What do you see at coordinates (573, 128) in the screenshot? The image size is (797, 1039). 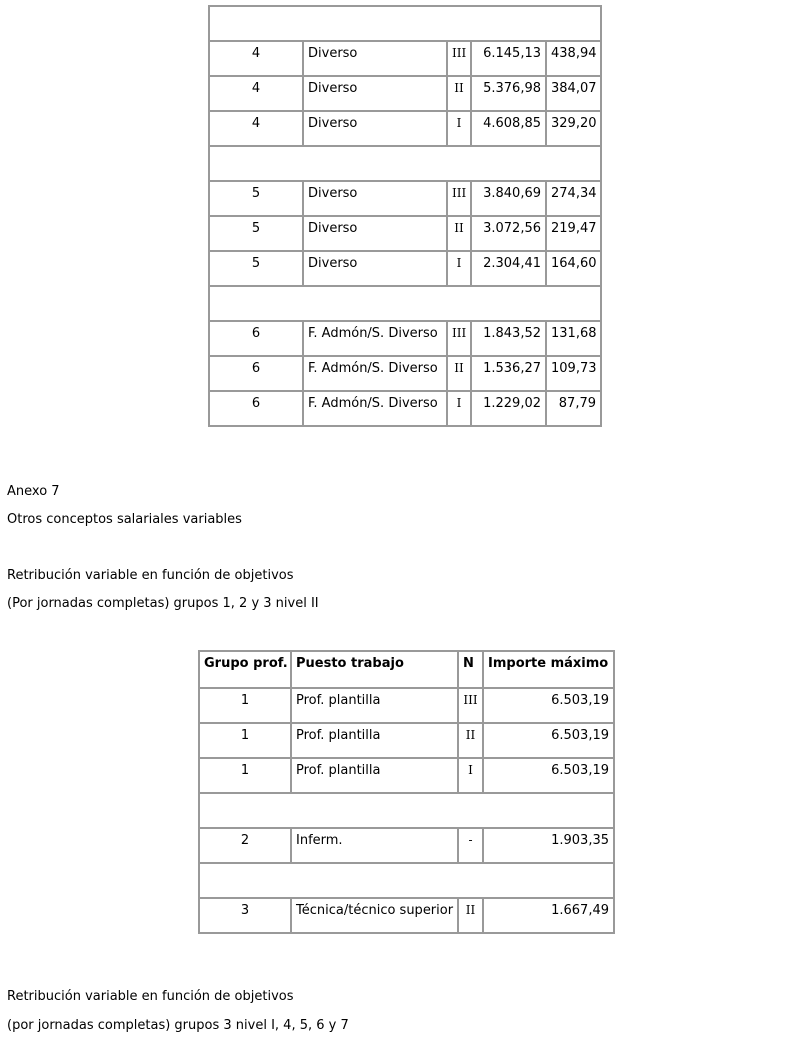 I see `table-cell: 329,20` at bounding box center [573, 128].